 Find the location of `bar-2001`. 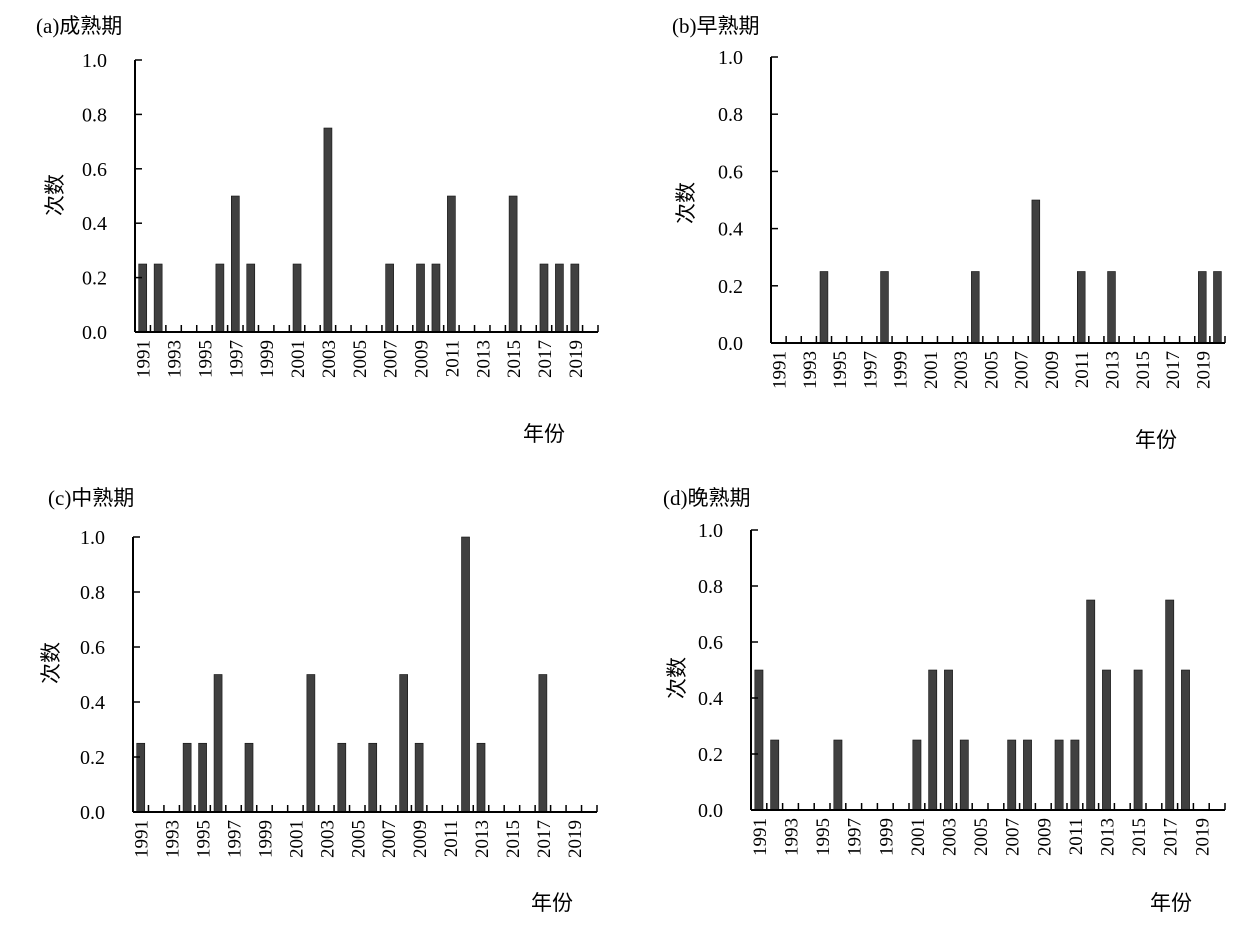

bar-2001 is located at coordinates (917, 775).